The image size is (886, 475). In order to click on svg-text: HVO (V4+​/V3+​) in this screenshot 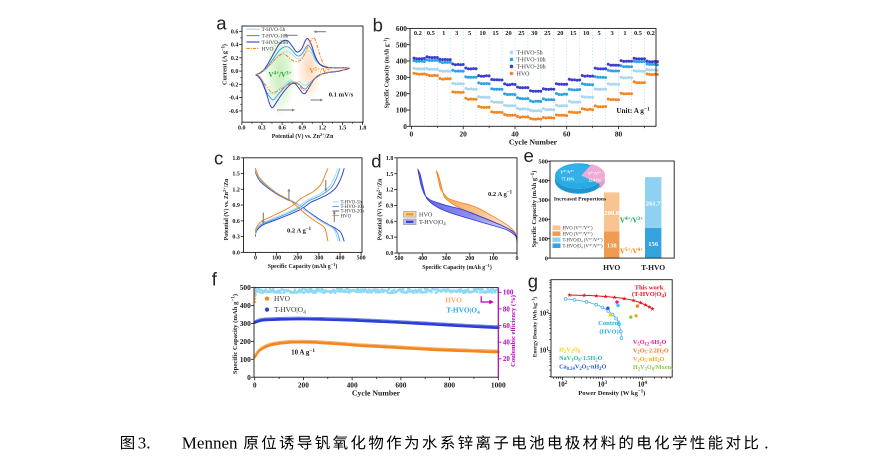, I will do `click(578, 234)`.